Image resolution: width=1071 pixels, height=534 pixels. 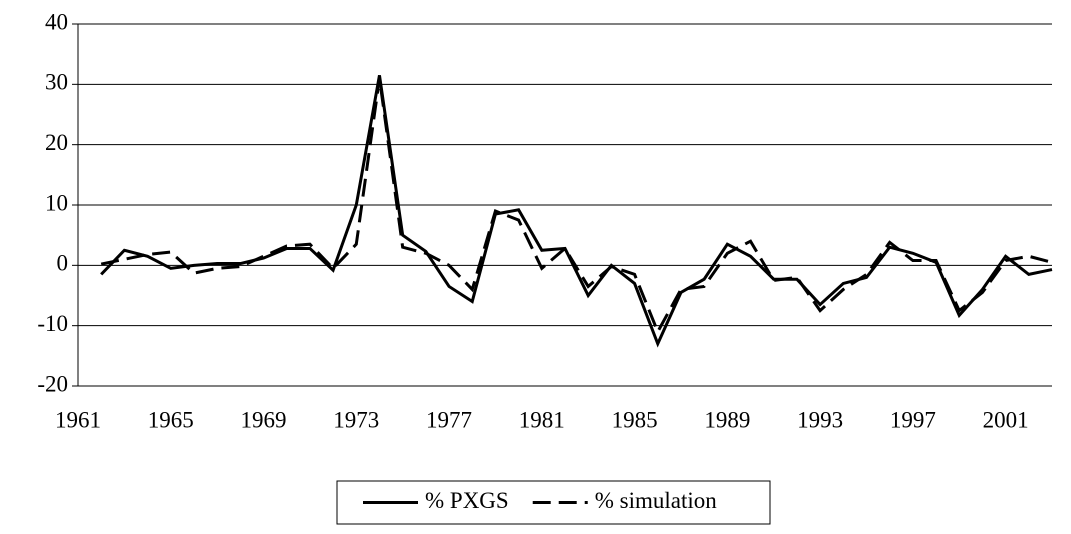 I want to click on x-tick-label: 1985, so click(x=635, y=419).